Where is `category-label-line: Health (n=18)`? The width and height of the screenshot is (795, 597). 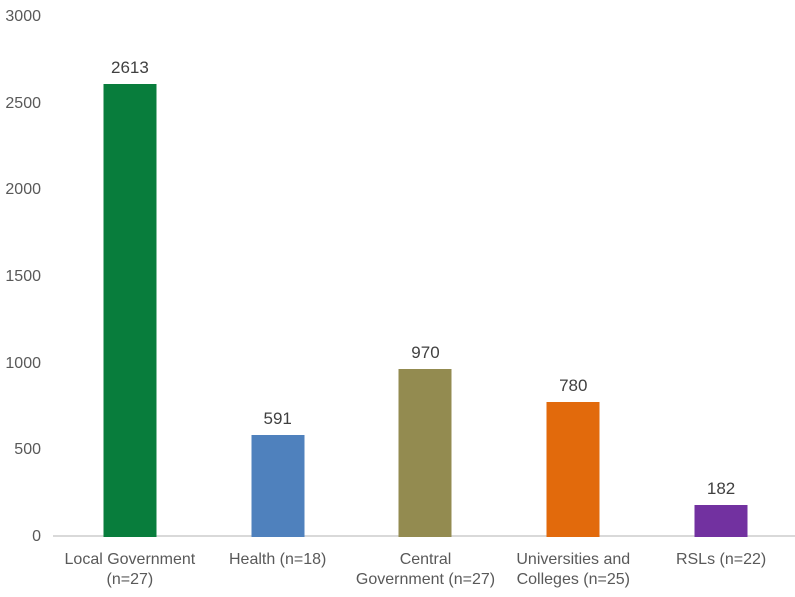
category-label-line: Health (n=18) is located at coordinates (277, 559).